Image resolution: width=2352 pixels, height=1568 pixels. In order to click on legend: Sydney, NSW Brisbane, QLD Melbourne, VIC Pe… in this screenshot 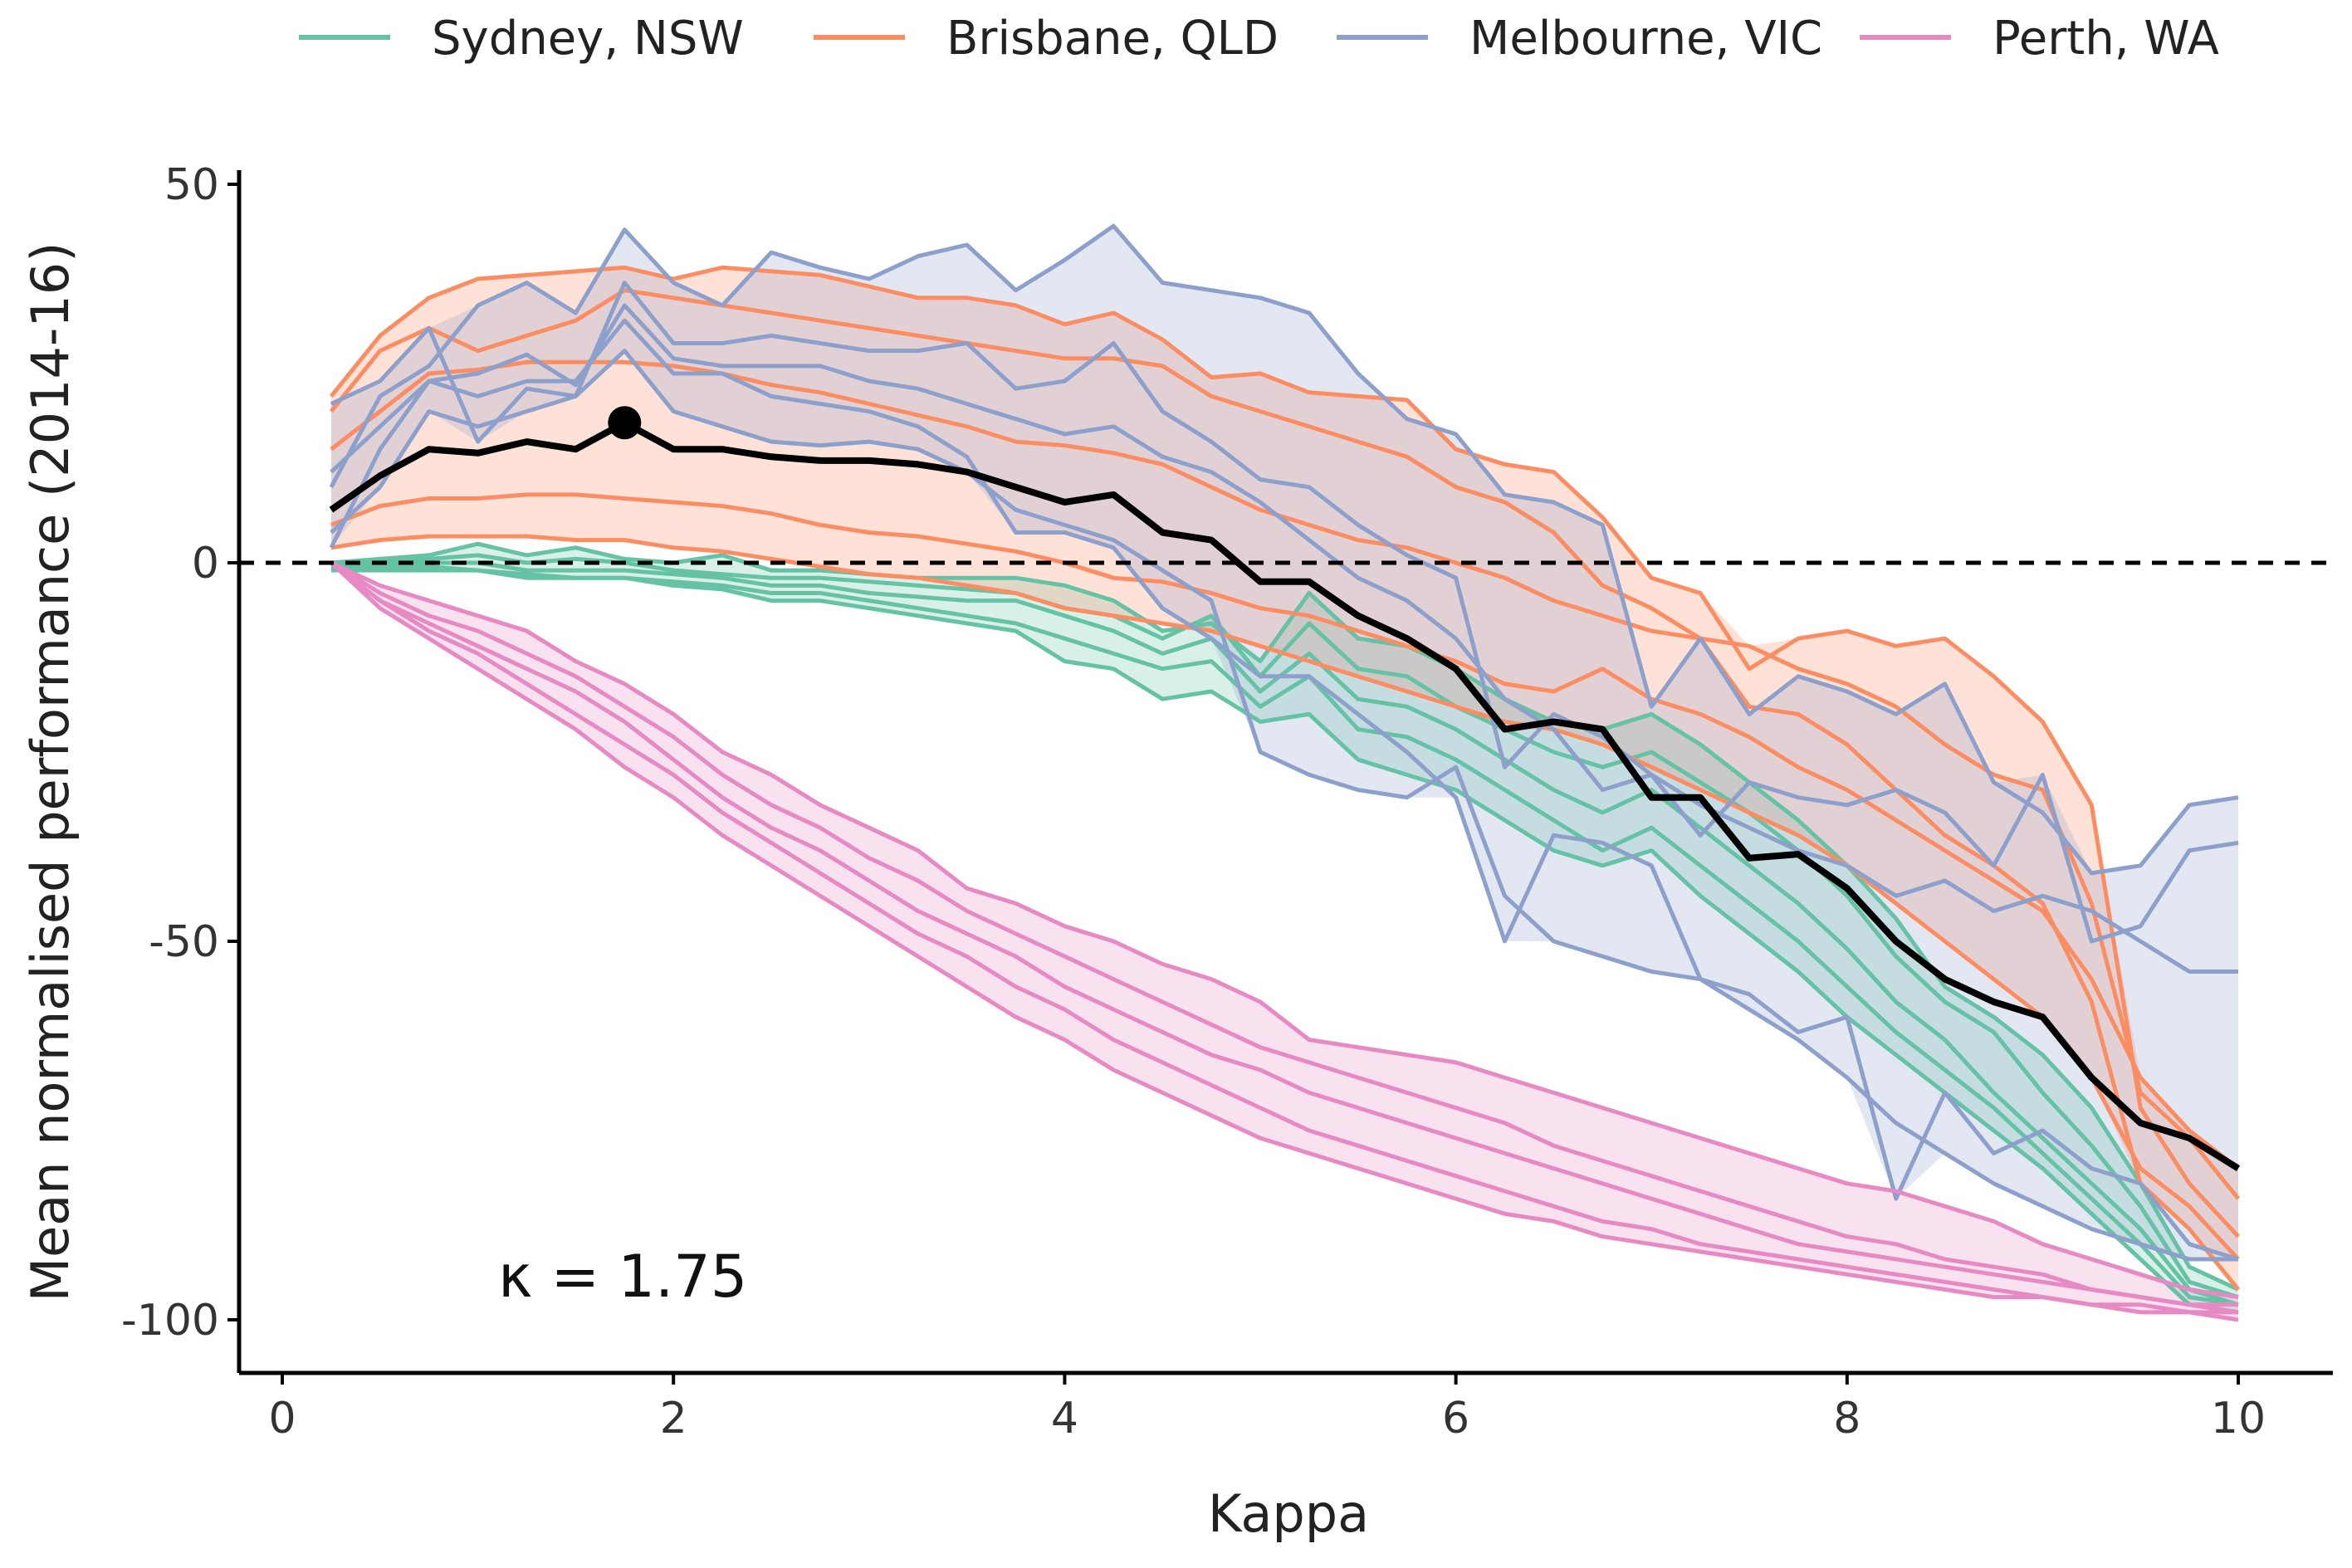, I will do `click(1259, 39)`.